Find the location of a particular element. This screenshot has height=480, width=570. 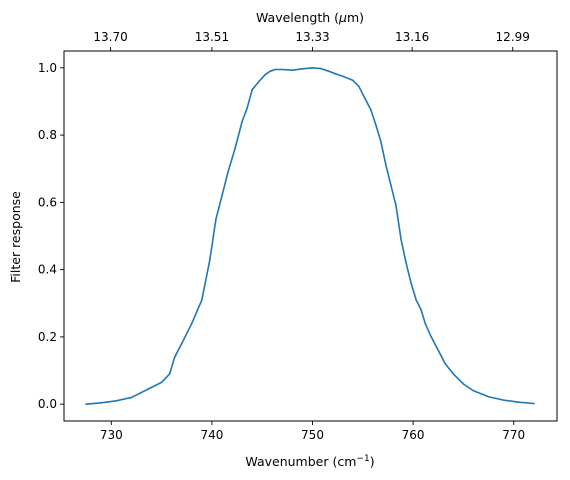

top-x-axis: 13.70 13.51 13.33 13.16 12.99 is located at coordinates (311, 40).